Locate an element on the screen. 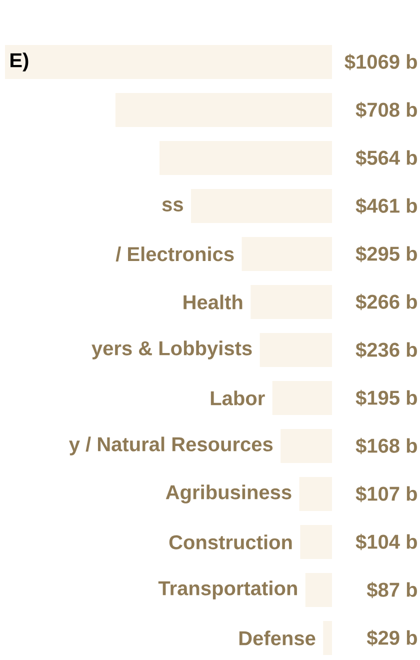 The image size is (420, 660). y-tick-label: Agribusiness is located at coordinates (229, 494).